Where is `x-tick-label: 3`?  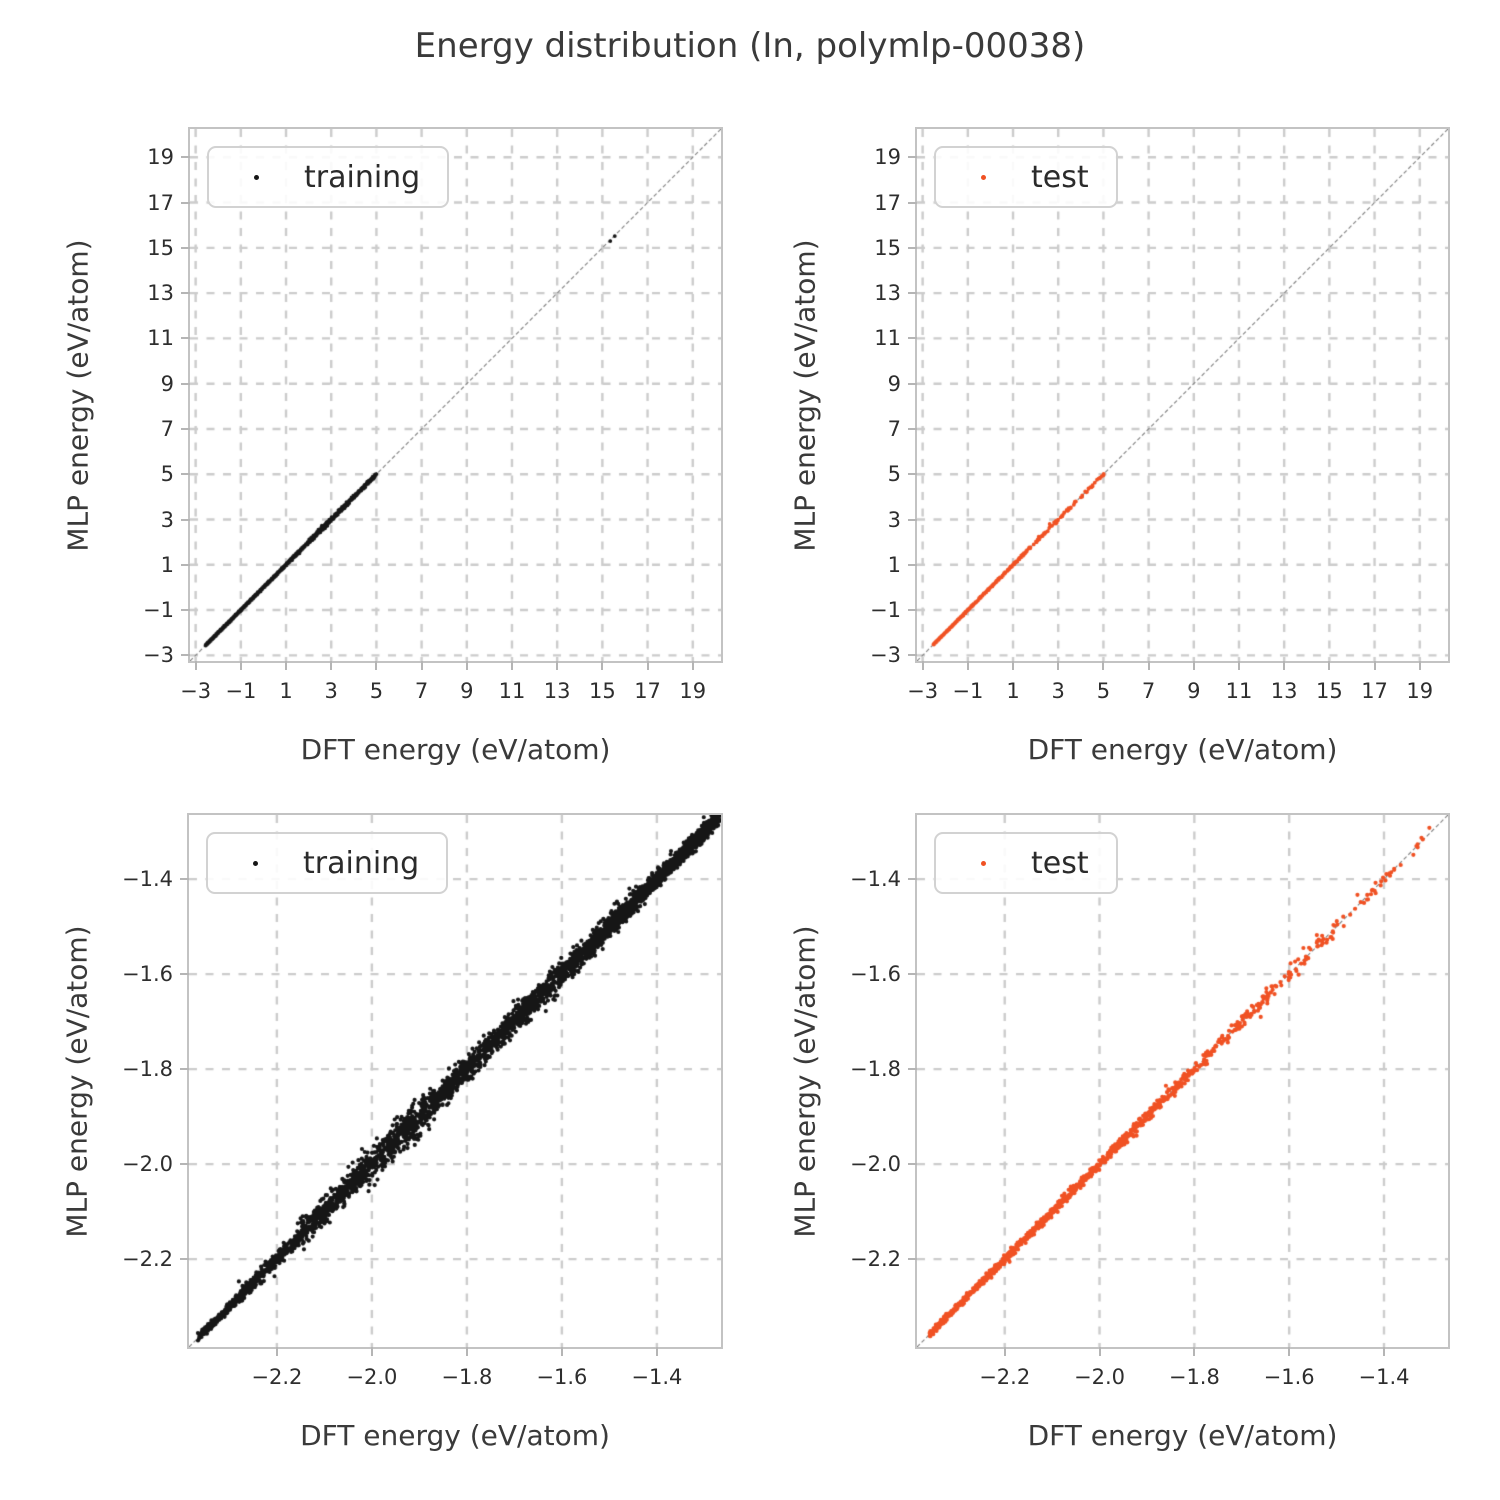 x-tick-label: 3 is located at coordinates (1058, 691).